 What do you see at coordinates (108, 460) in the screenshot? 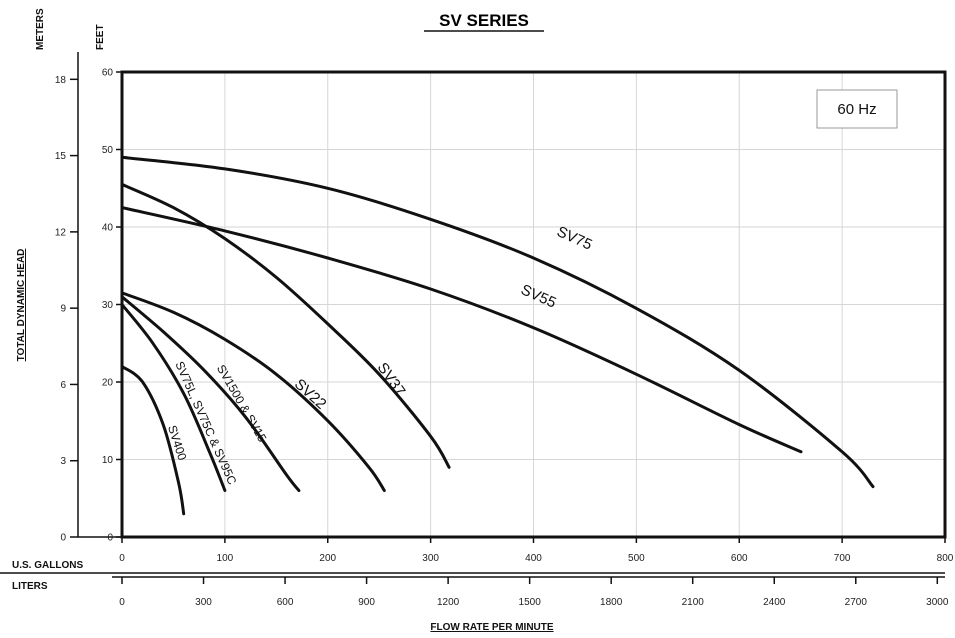
I see `feet-tick-label: 10` at bounding box center [108, 460].